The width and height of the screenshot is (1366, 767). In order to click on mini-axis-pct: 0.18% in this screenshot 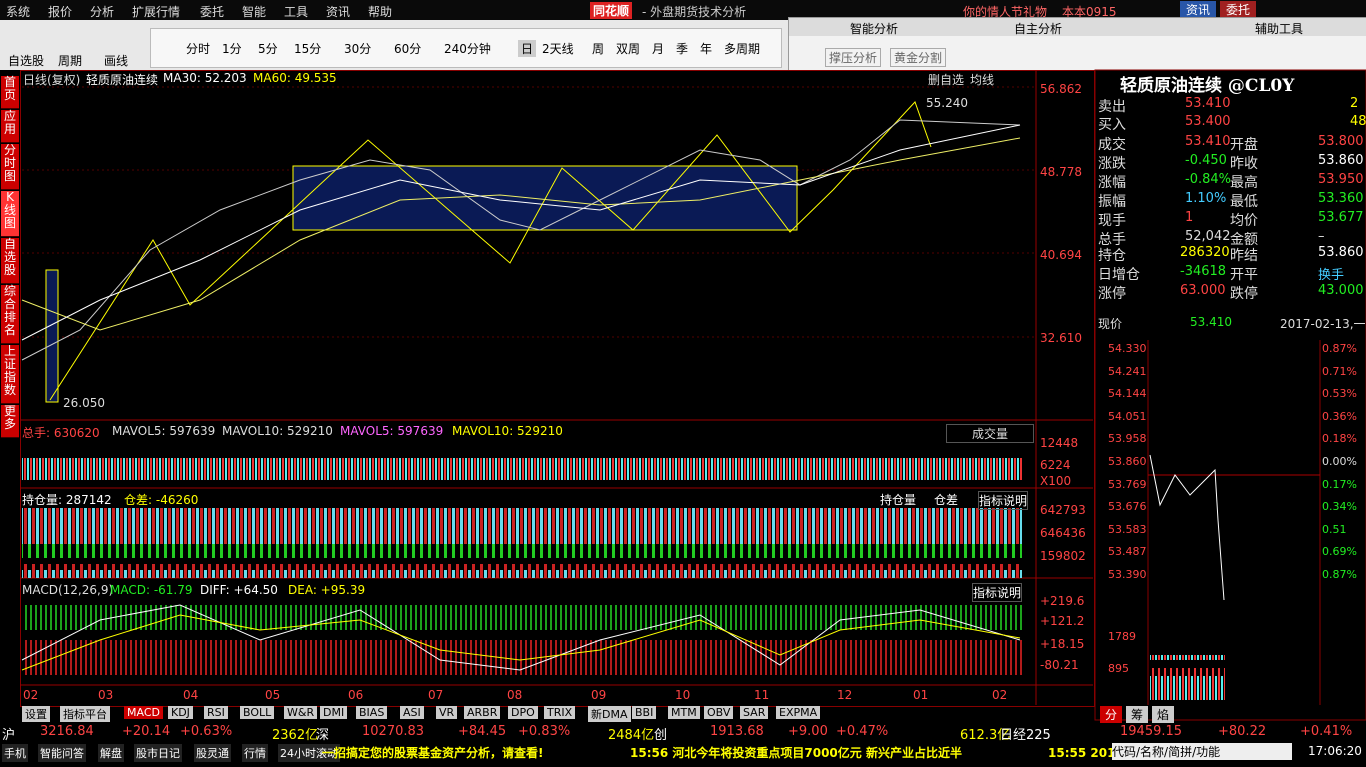, I will do `click(1339, 439)`.